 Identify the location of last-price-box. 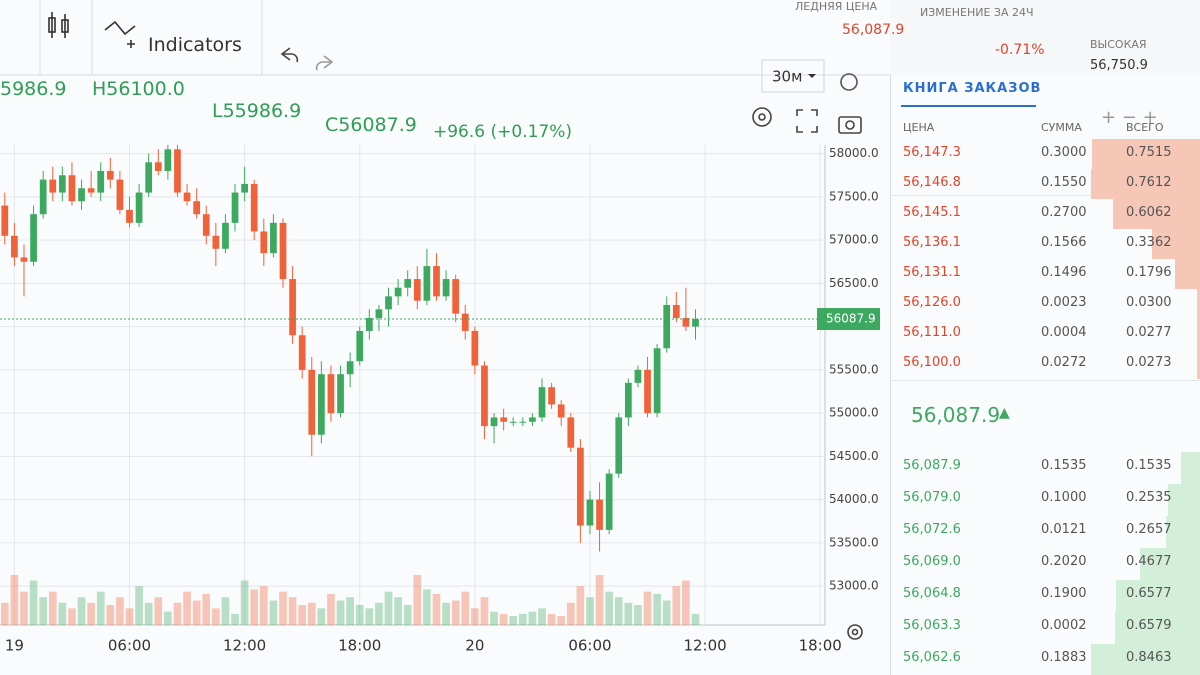
(848, 319).